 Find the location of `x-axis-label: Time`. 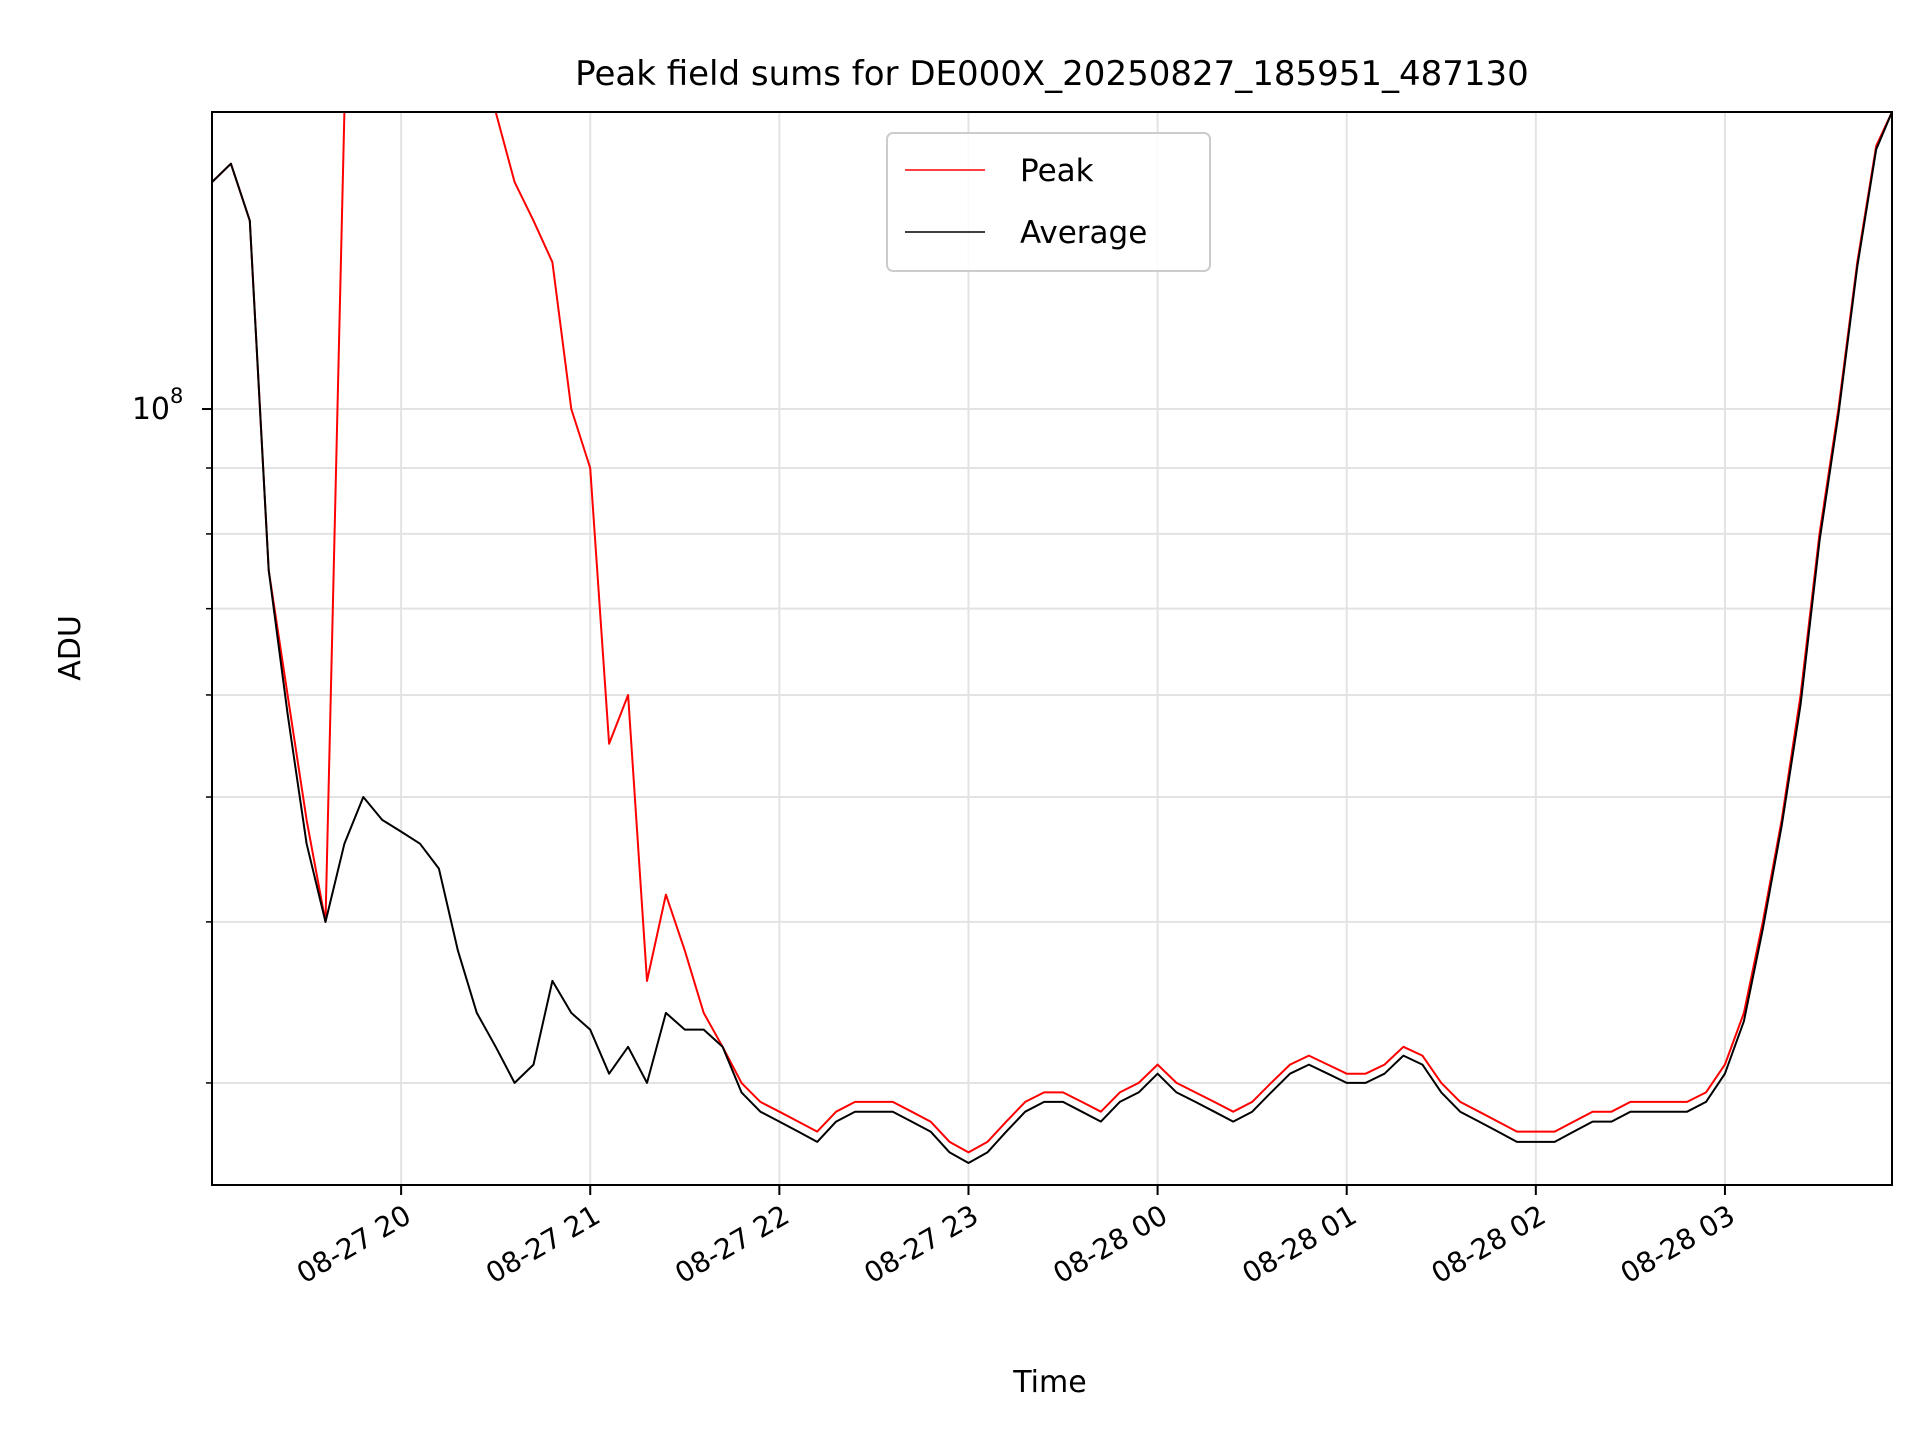

x-axis-label: Time is located at coordinates (1049, 1382).